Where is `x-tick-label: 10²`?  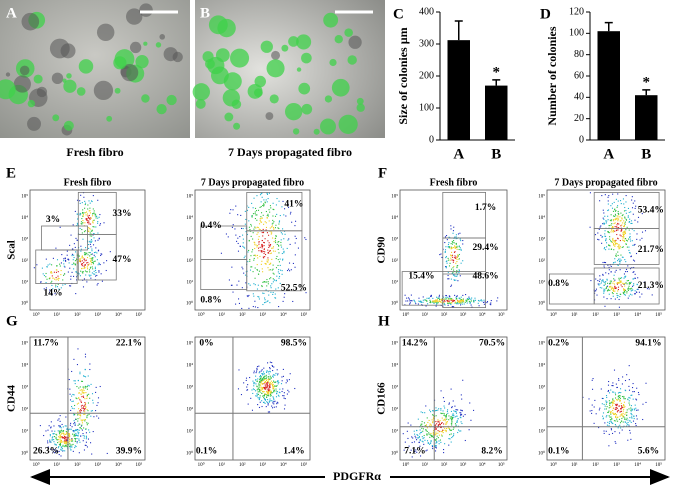
x-tick-label: 10² is located at coordinates (595, 465).